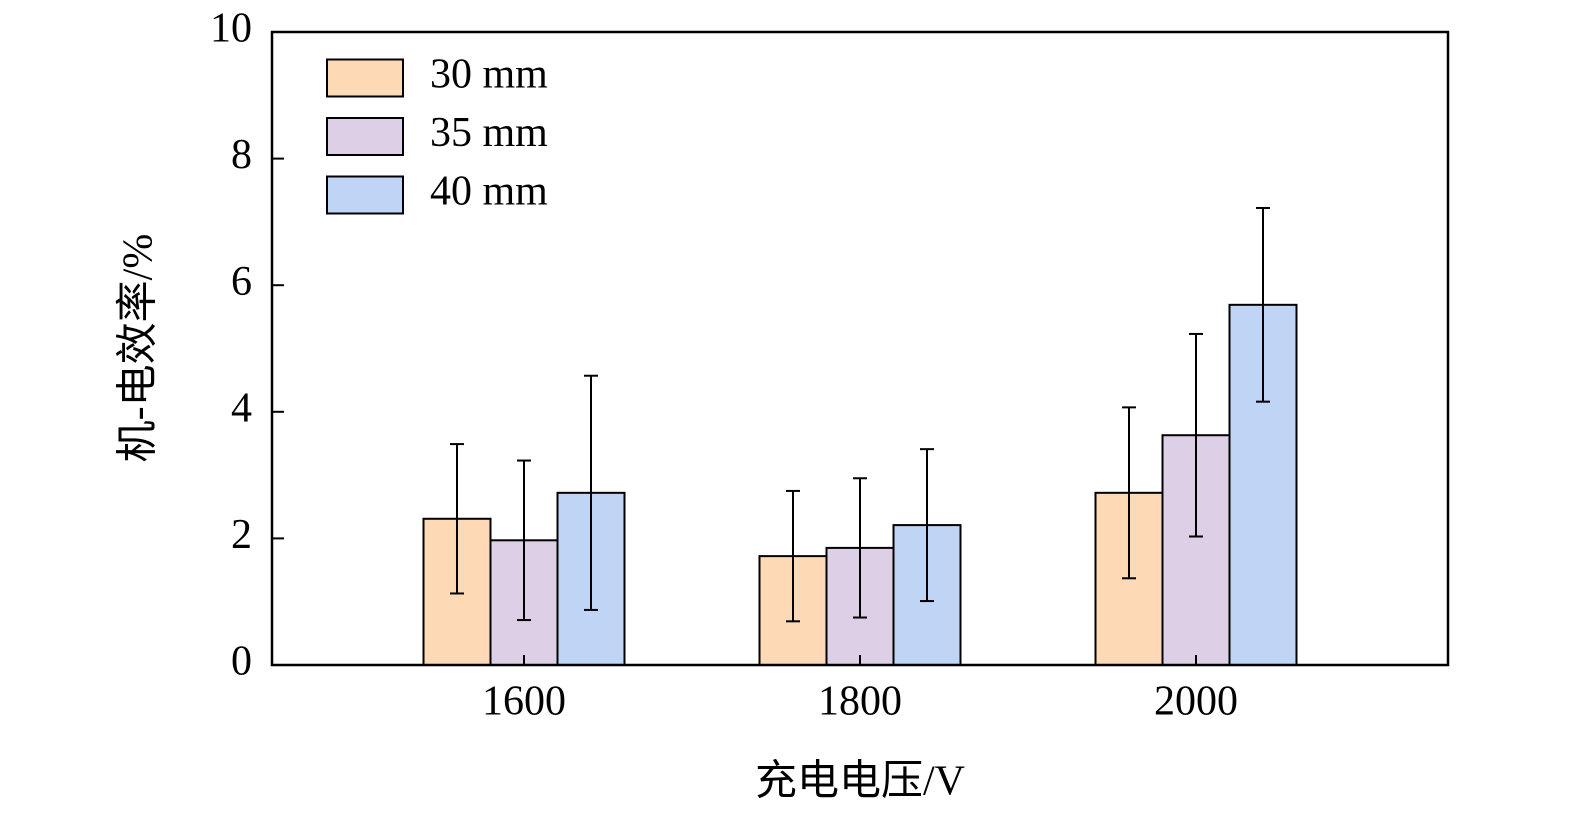 The image size is (1575, 827). What do you see at coordinates (860, 782) in the screenshot?
I see `x-axis-title: 充电电压/V` at bounding box center [860, 782].